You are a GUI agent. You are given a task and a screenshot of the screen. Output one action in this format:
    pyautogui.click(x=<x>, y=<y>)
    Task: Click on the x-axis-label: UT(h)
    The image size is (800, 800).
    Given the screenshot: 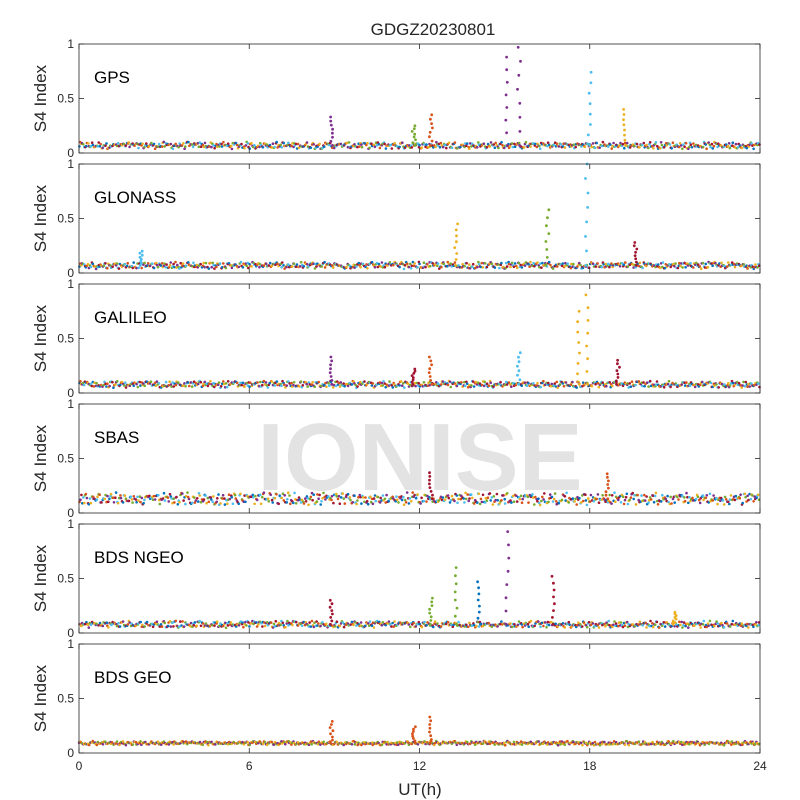 What is the action you would take?
    pyautogui.click(x=419, y=789)
    